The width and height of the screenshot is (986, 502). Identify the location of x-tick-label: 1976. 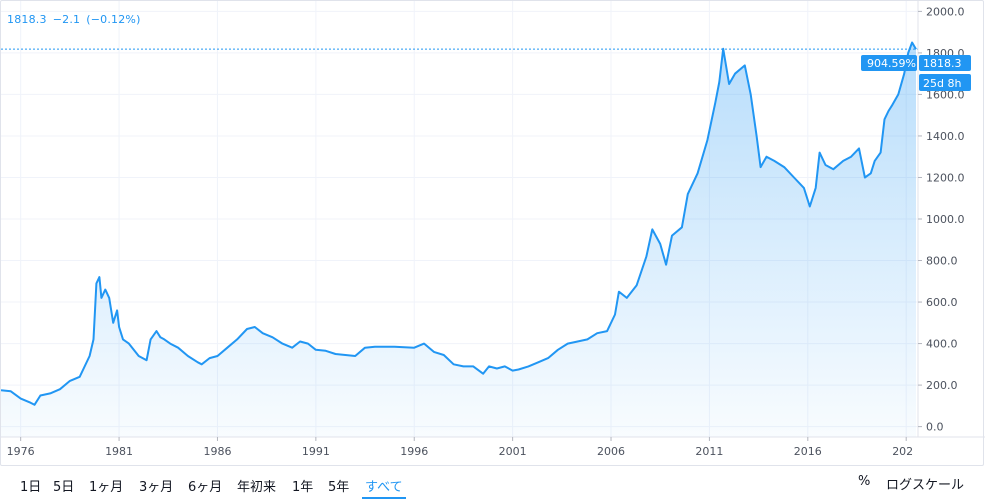
(21, 451).